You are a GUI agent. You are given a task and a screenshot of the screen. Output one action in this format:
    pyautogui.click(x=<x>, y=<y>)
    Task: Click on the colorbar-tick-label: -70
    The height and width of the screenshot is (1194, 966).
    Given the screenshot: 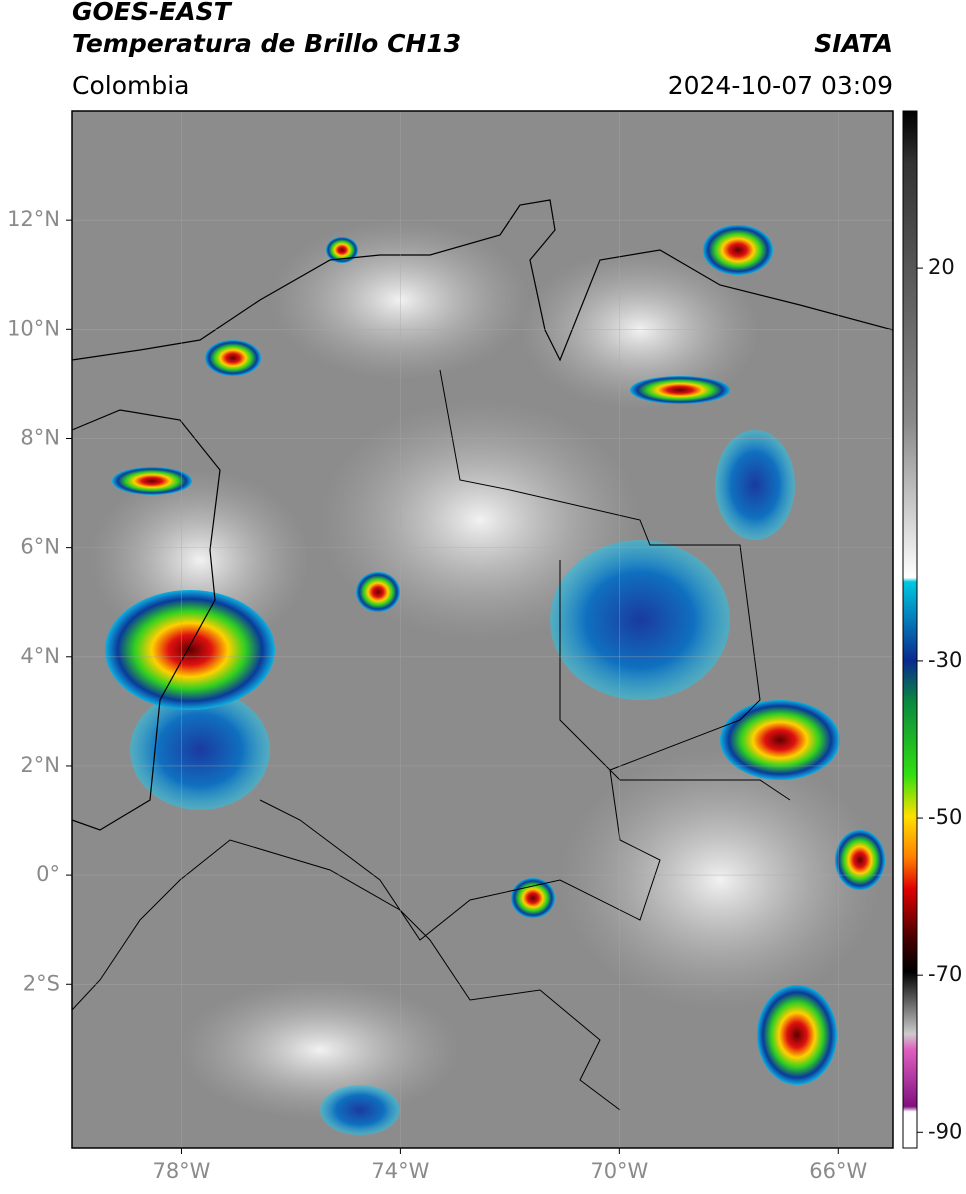 What is the action you would take?
    pyautogui.click(x=945, y=974)
    